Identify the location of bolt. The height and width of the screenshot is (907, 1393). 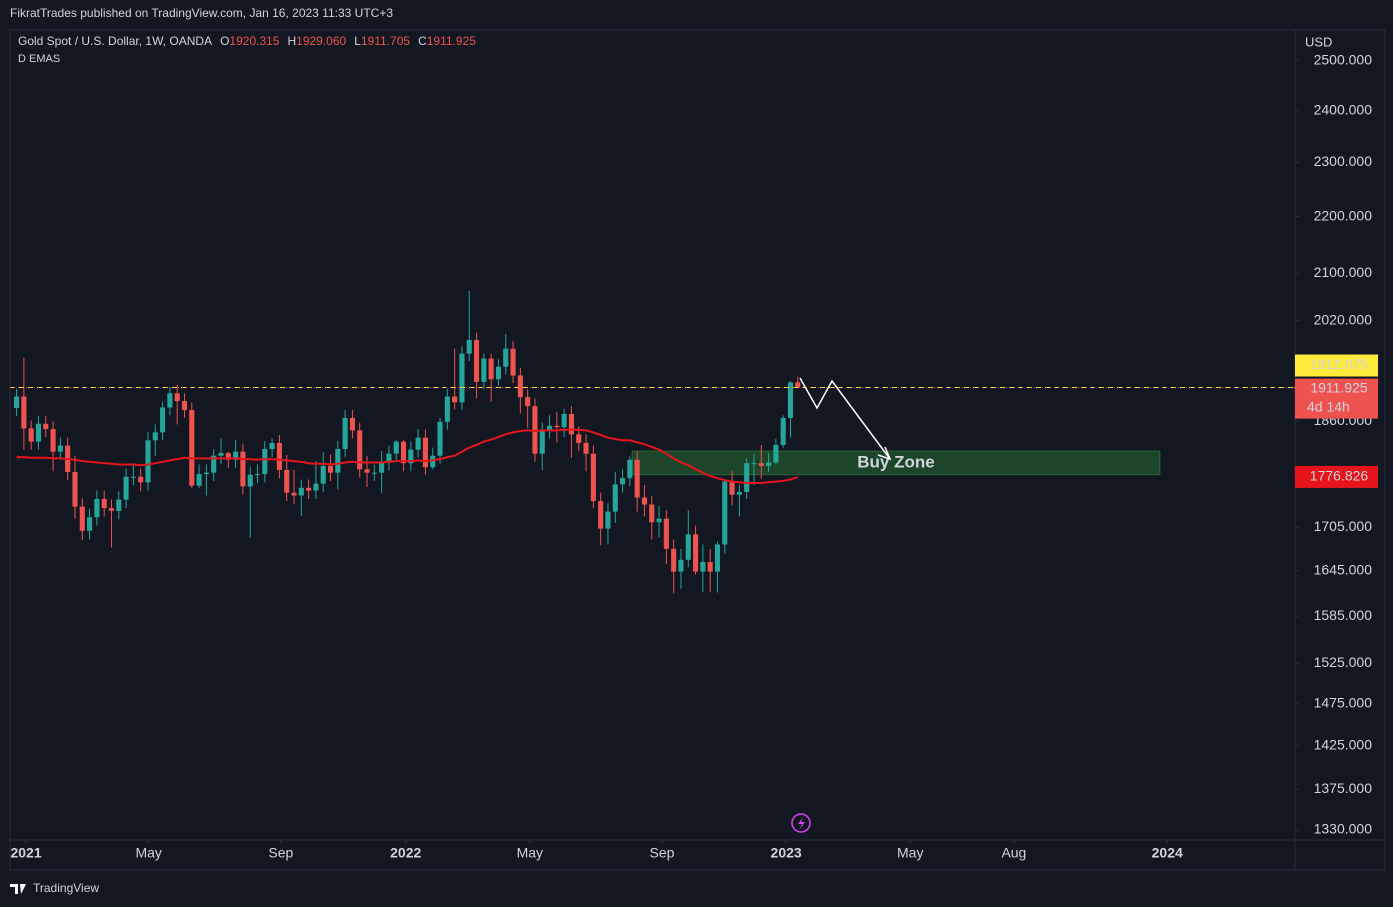
(801, 823).